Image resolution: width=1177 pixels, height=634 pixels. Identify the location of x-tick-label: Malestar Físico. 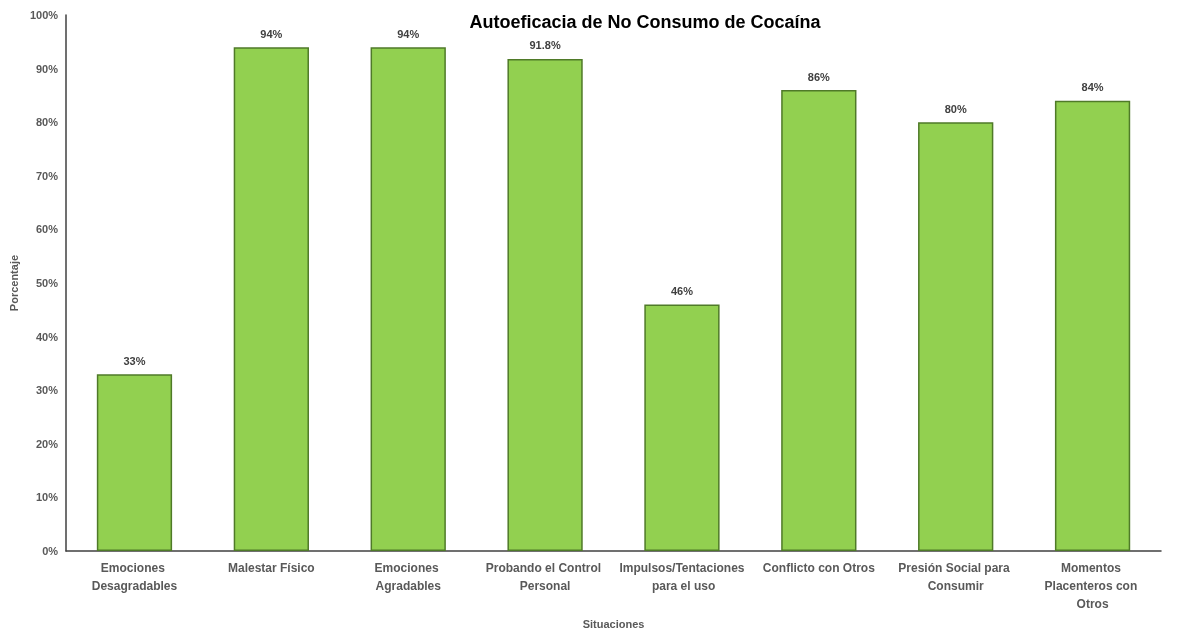
(271, 568).